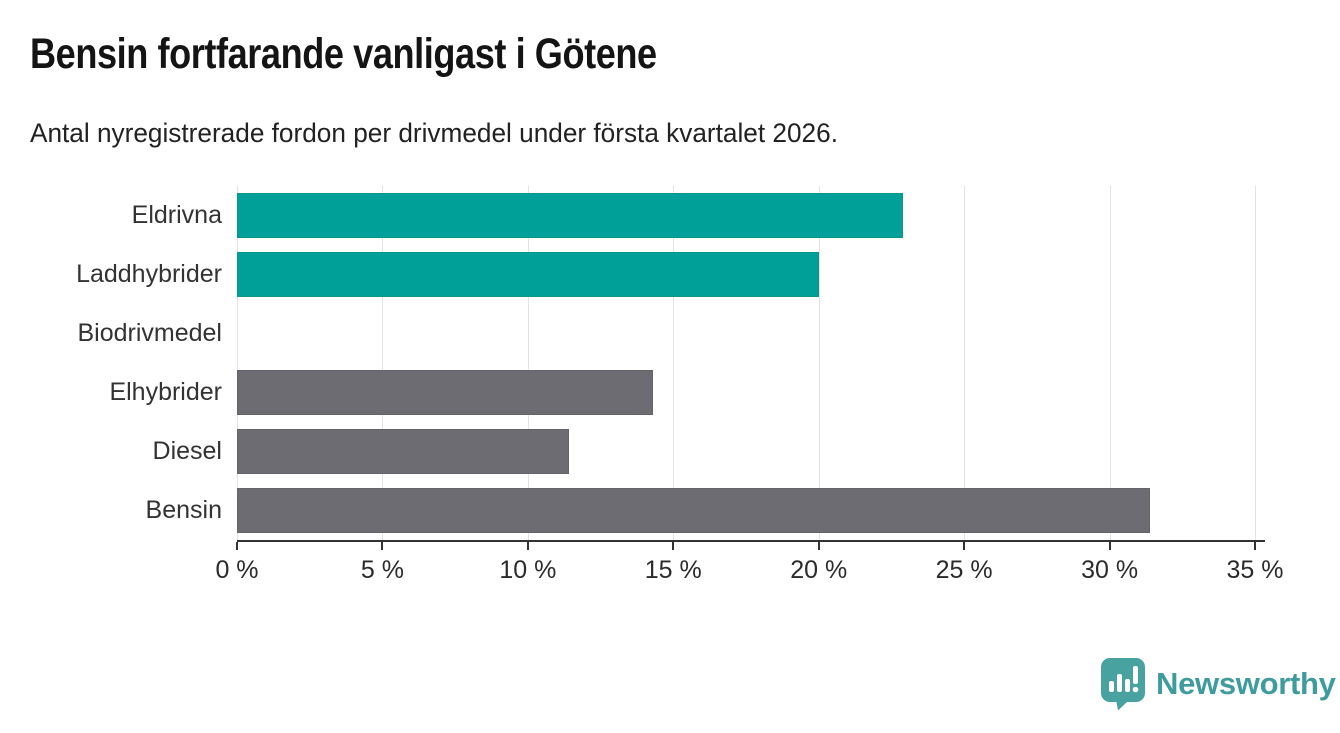 This screenshot has height=733, width=1340. I want to click on x-tick-label-20: 20 %, so click(819, 570).